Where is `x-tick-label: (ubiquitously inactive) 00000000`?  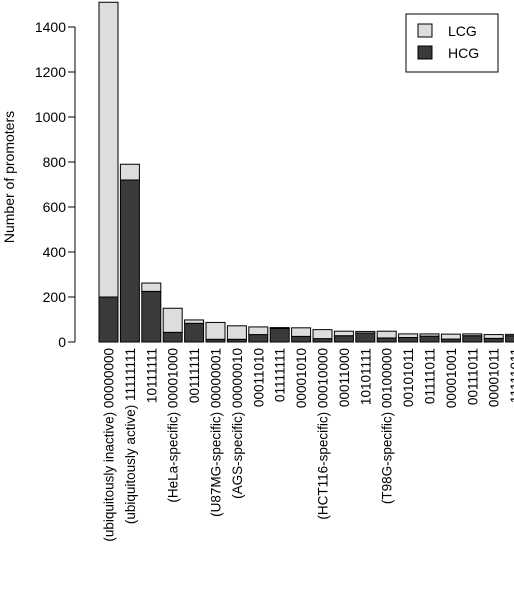 x-tick-label: (ubiquitously inactive) 00000000 is located at coordinates (109, 445).